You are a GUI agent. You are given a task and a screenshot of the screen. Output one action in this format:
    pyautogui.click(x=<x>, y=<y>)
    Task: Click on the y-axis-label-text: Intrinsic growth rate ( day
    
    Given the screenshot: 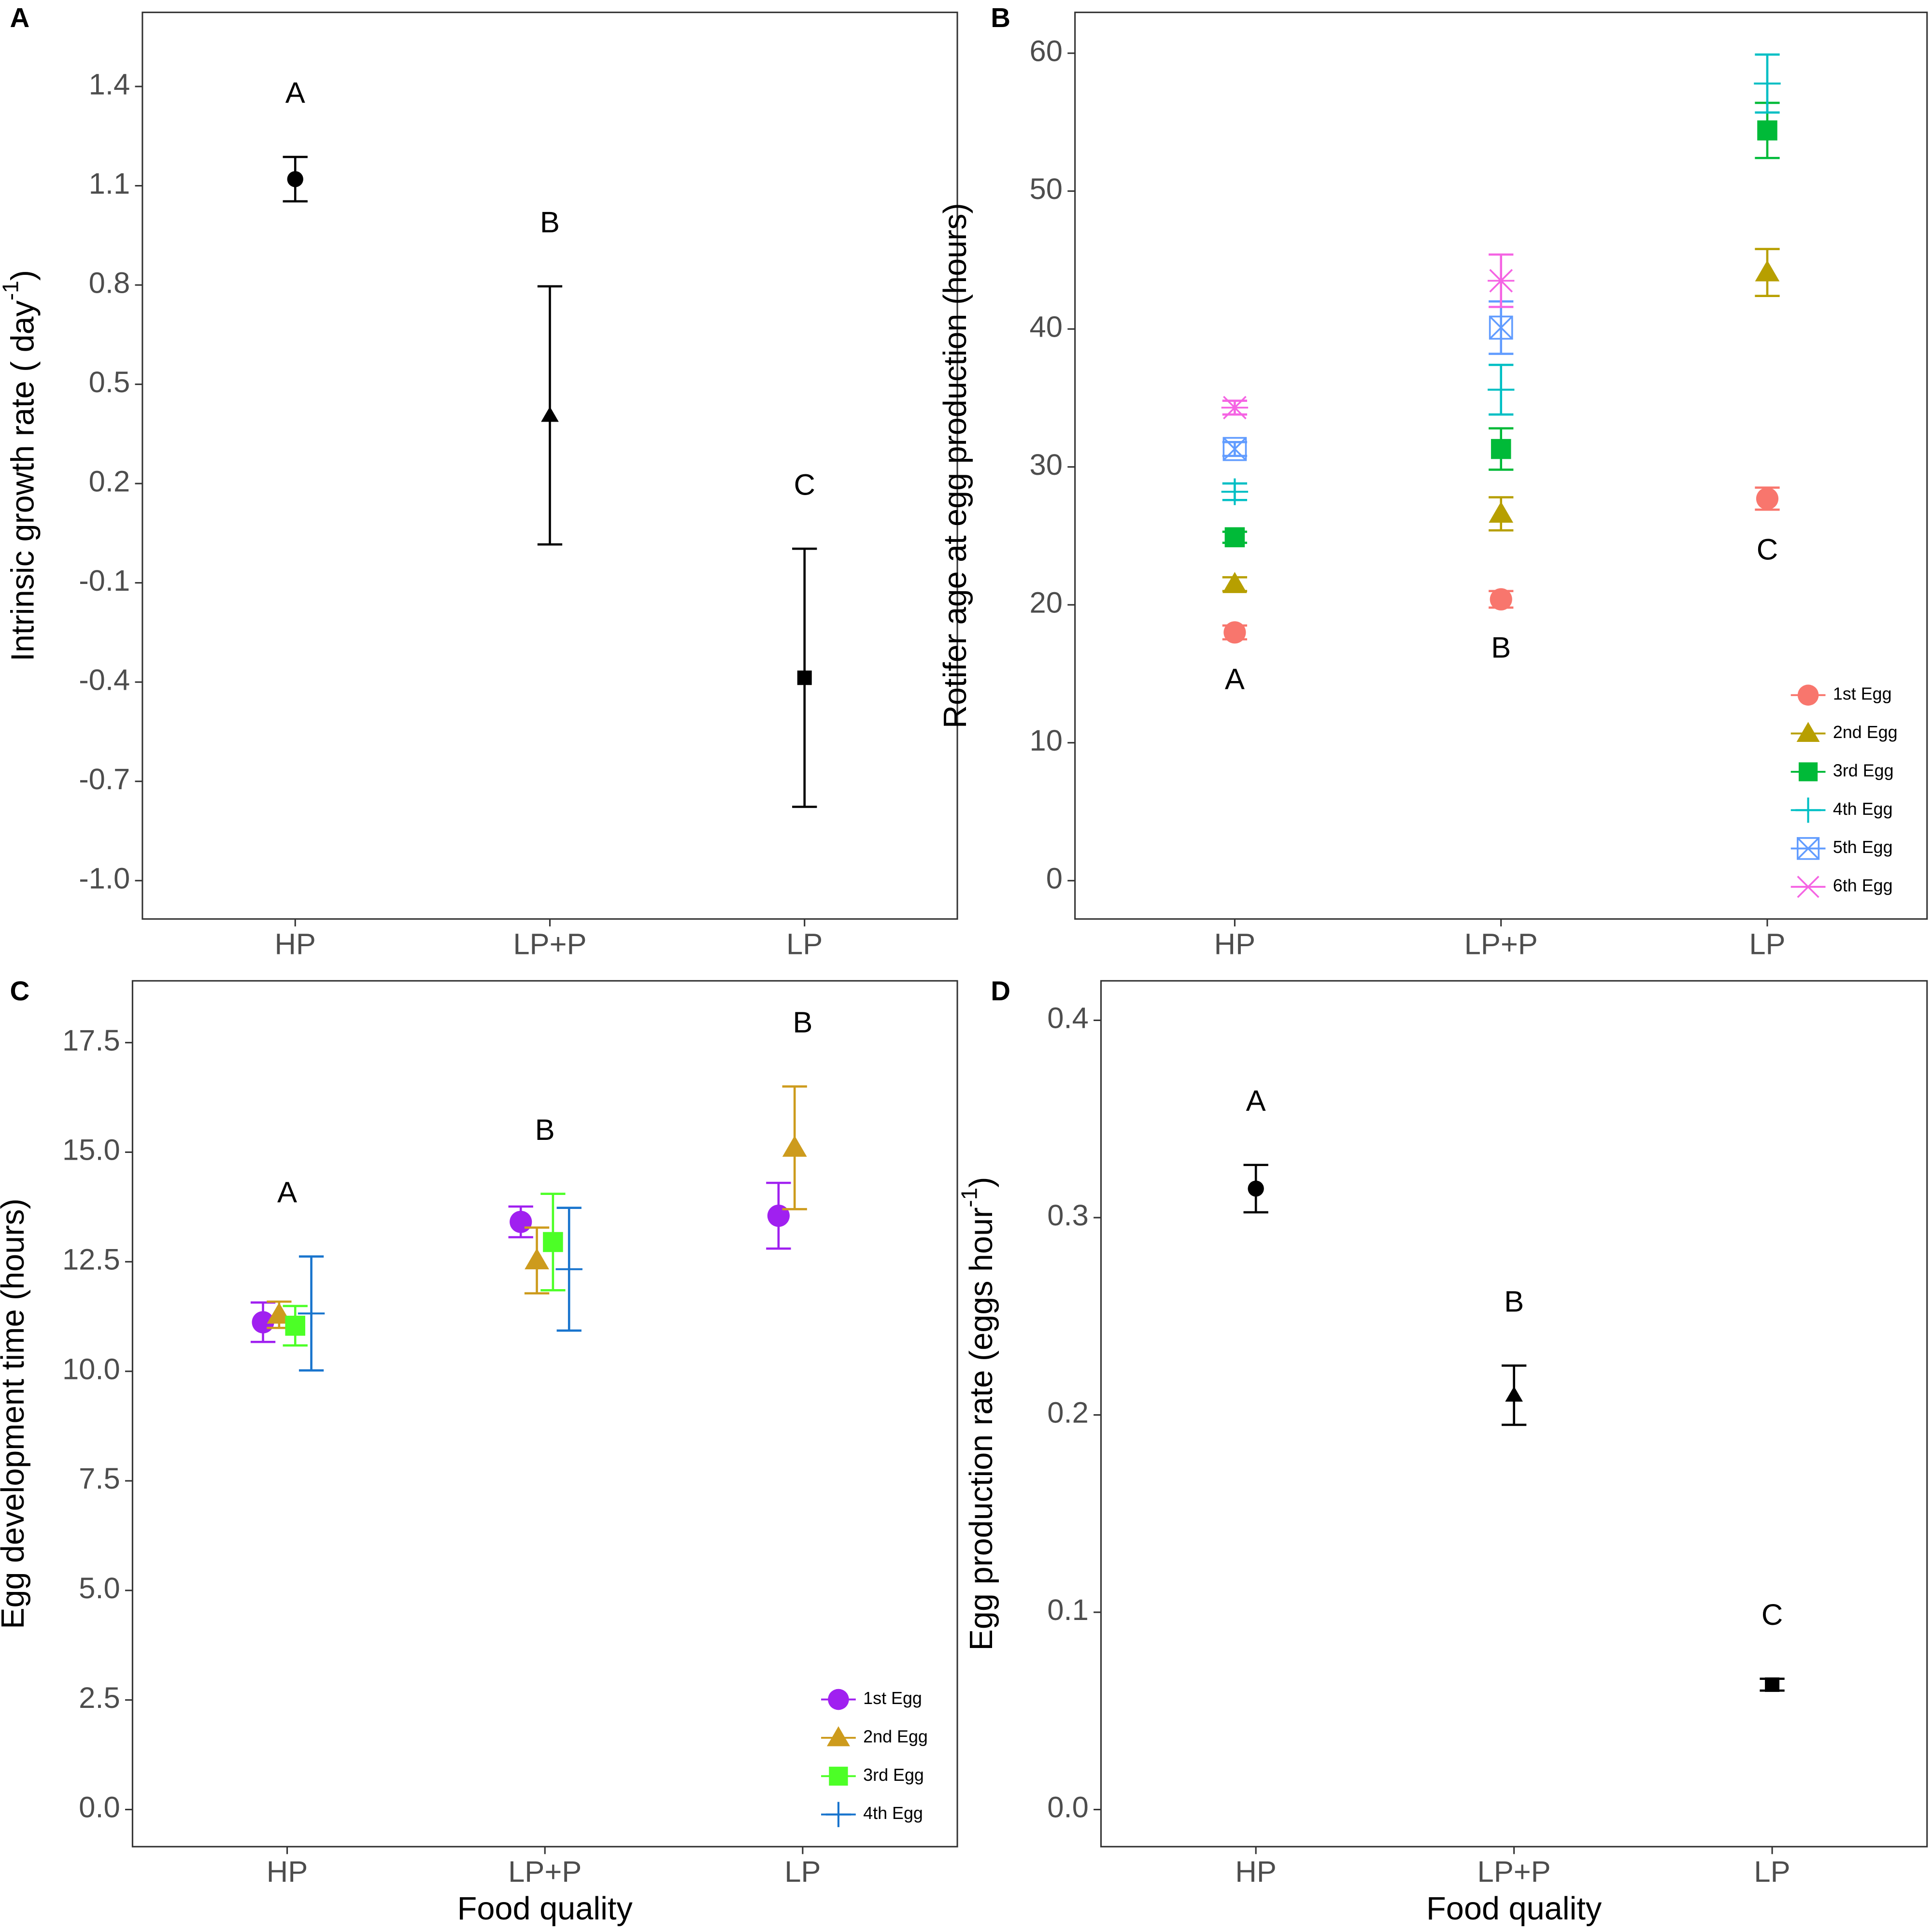 What is the action you would take?
    pyautogui.click(x=23, y=480)
    